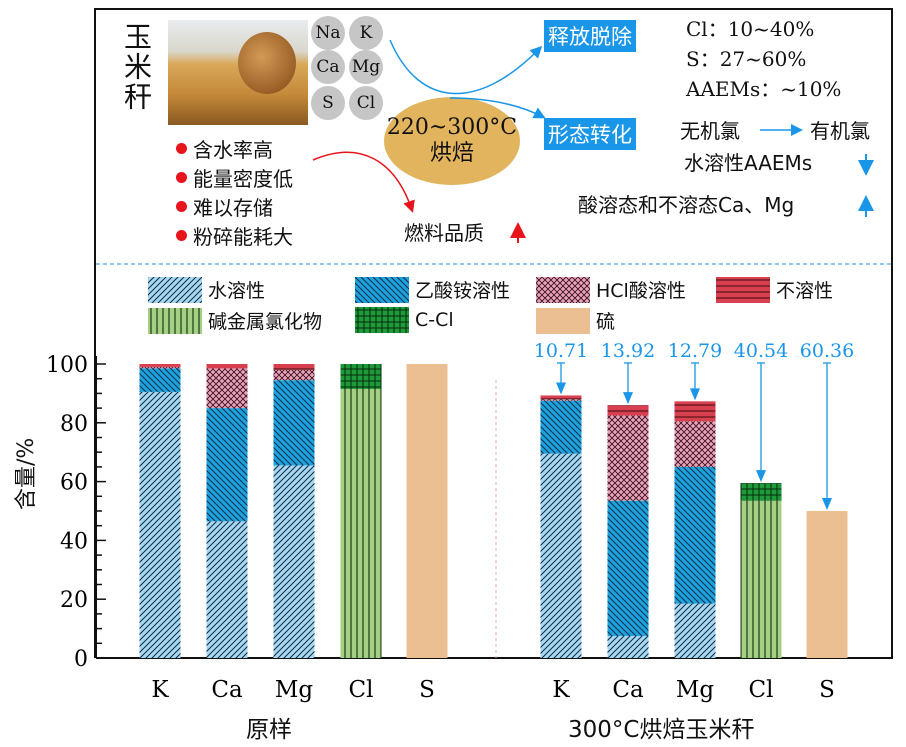 The height and width of the screenshot is (747, 906). I want to click on legend-label: HCl酸溶性, so click(641, 291).